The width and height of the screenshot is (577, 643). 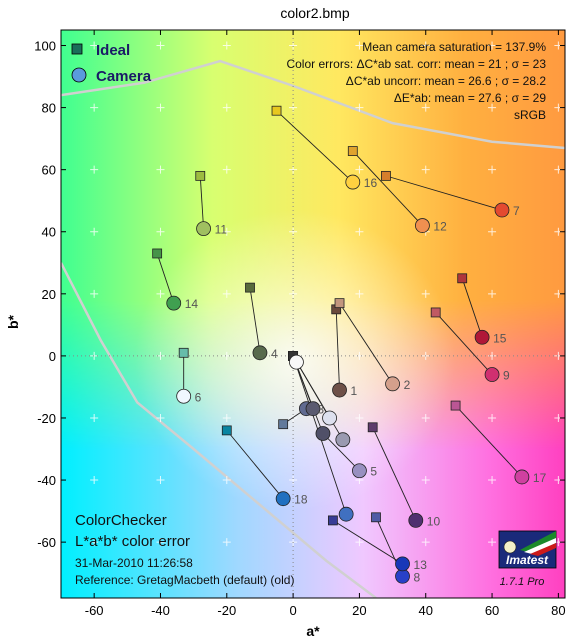 I want to click on patch-label-14: 14, so click(x=192, y=304).